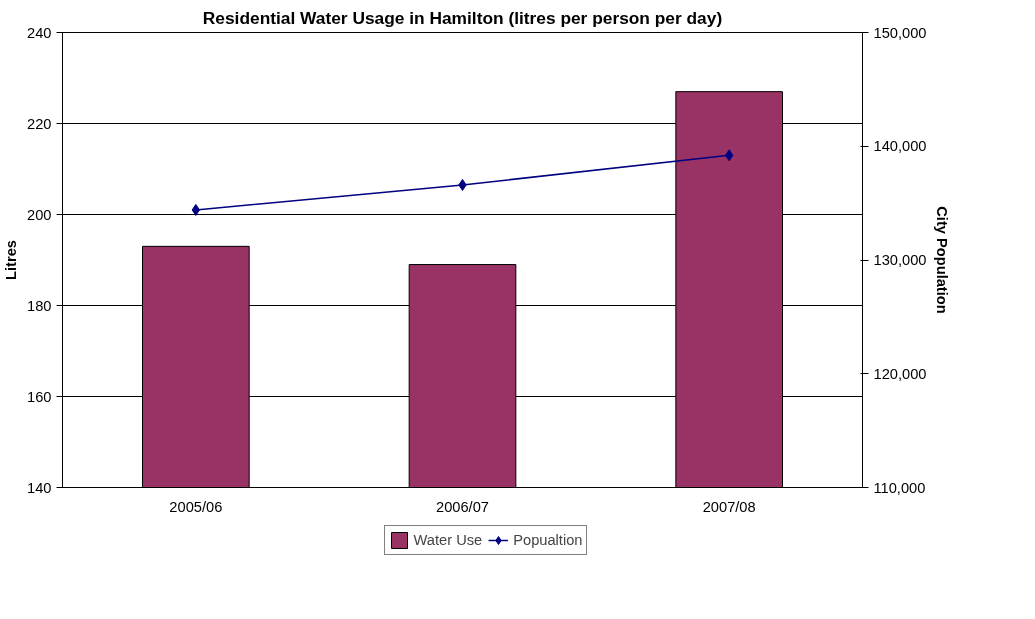 The image size is (1035, 619). I want to click on x-tick-label: 2005/06, so click(196, 506).